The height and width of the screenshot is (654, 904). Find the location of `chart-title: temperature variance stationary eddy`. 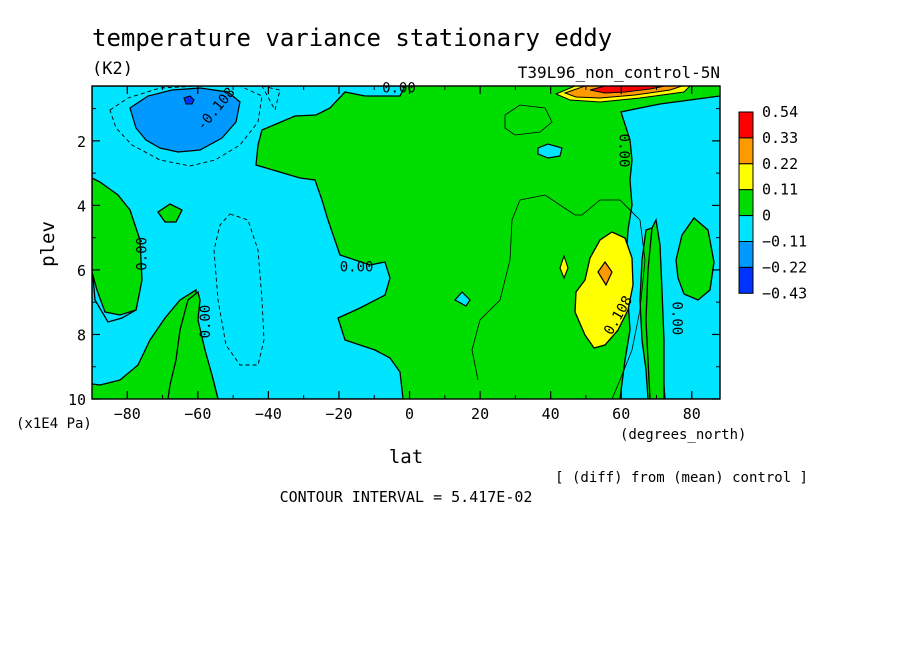

chart-title: temperature variance stationary eddy is located at coordinates (352, 38).